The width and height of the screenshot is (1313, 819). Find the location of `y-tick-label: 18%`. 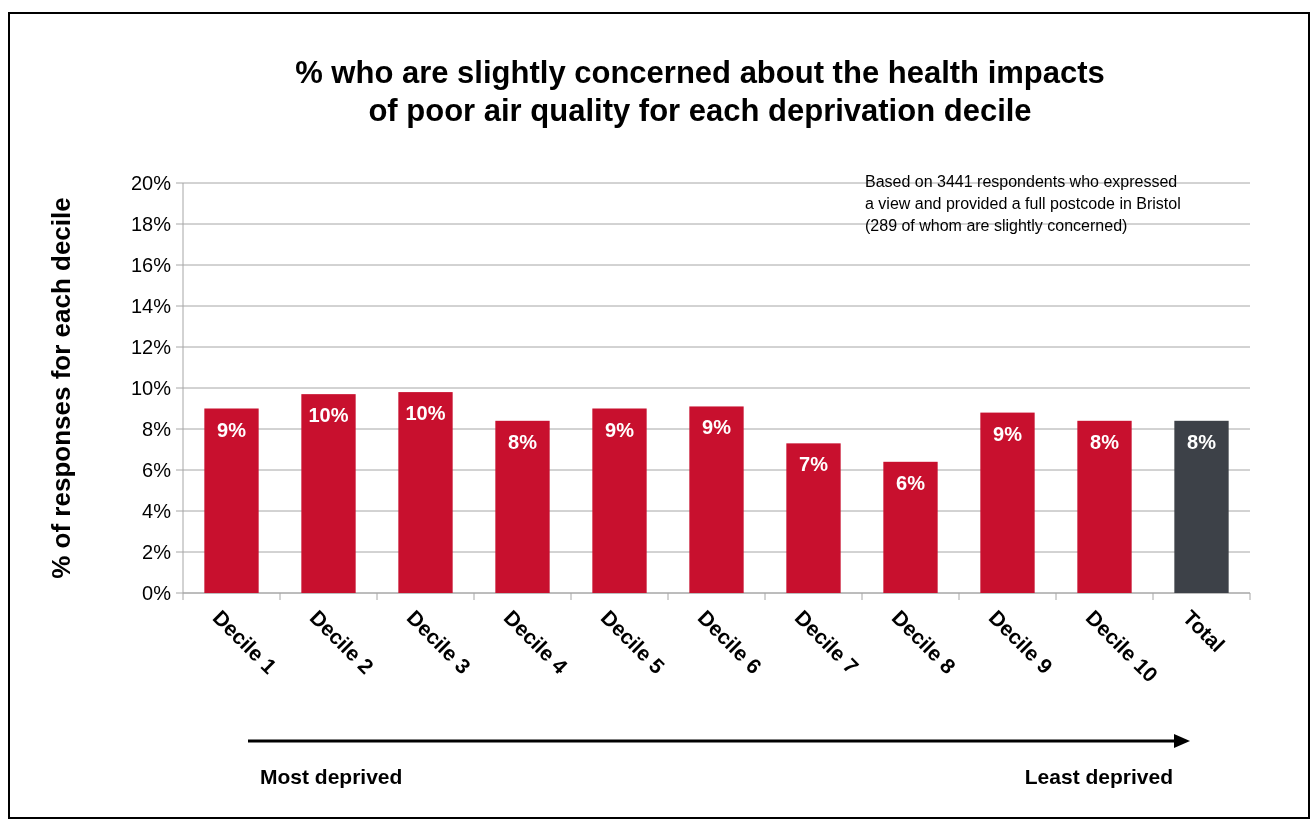

y-tick-label: 18% is located at coordinates (151, 224).